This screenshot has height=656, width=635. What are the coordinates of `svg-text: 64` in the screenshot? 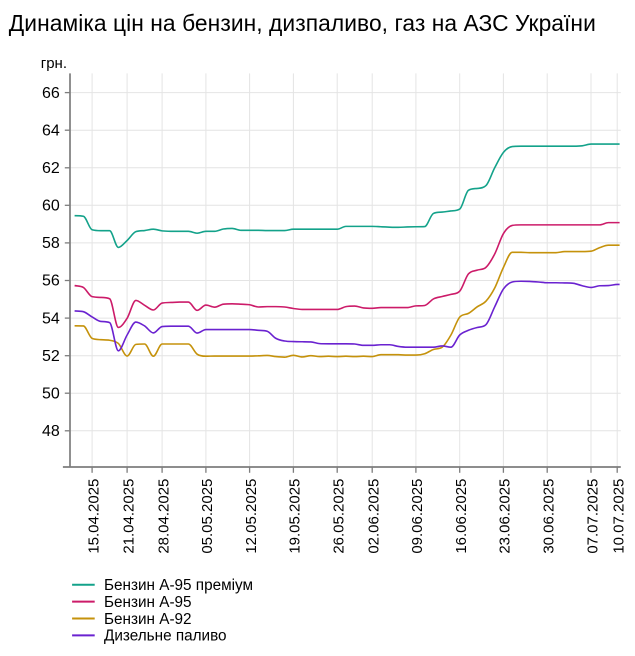 It's located at (51, 130).